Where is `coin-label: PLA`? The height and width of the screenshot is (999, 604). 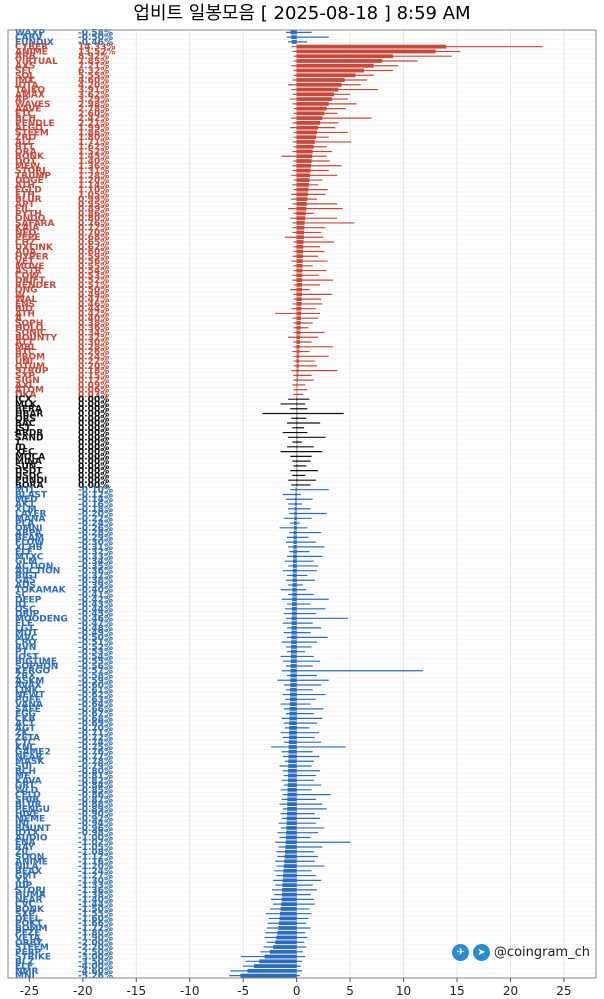 coin-label: PLA is located at coordinates (24, 524).